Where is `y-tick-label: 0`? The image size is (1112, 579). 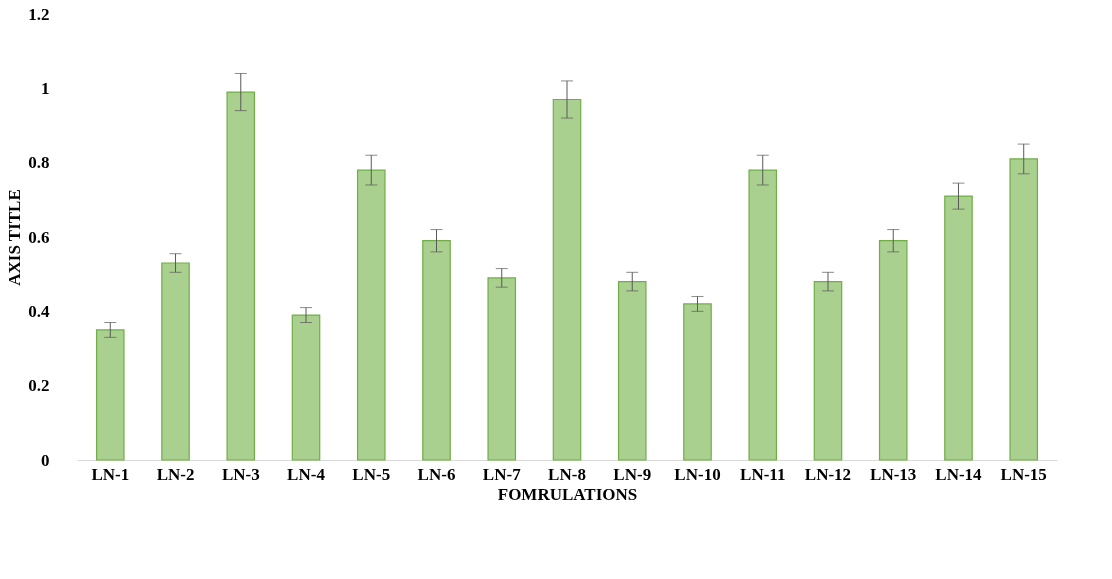 y-tick-label: 0 is located at coordinates (45, 460).